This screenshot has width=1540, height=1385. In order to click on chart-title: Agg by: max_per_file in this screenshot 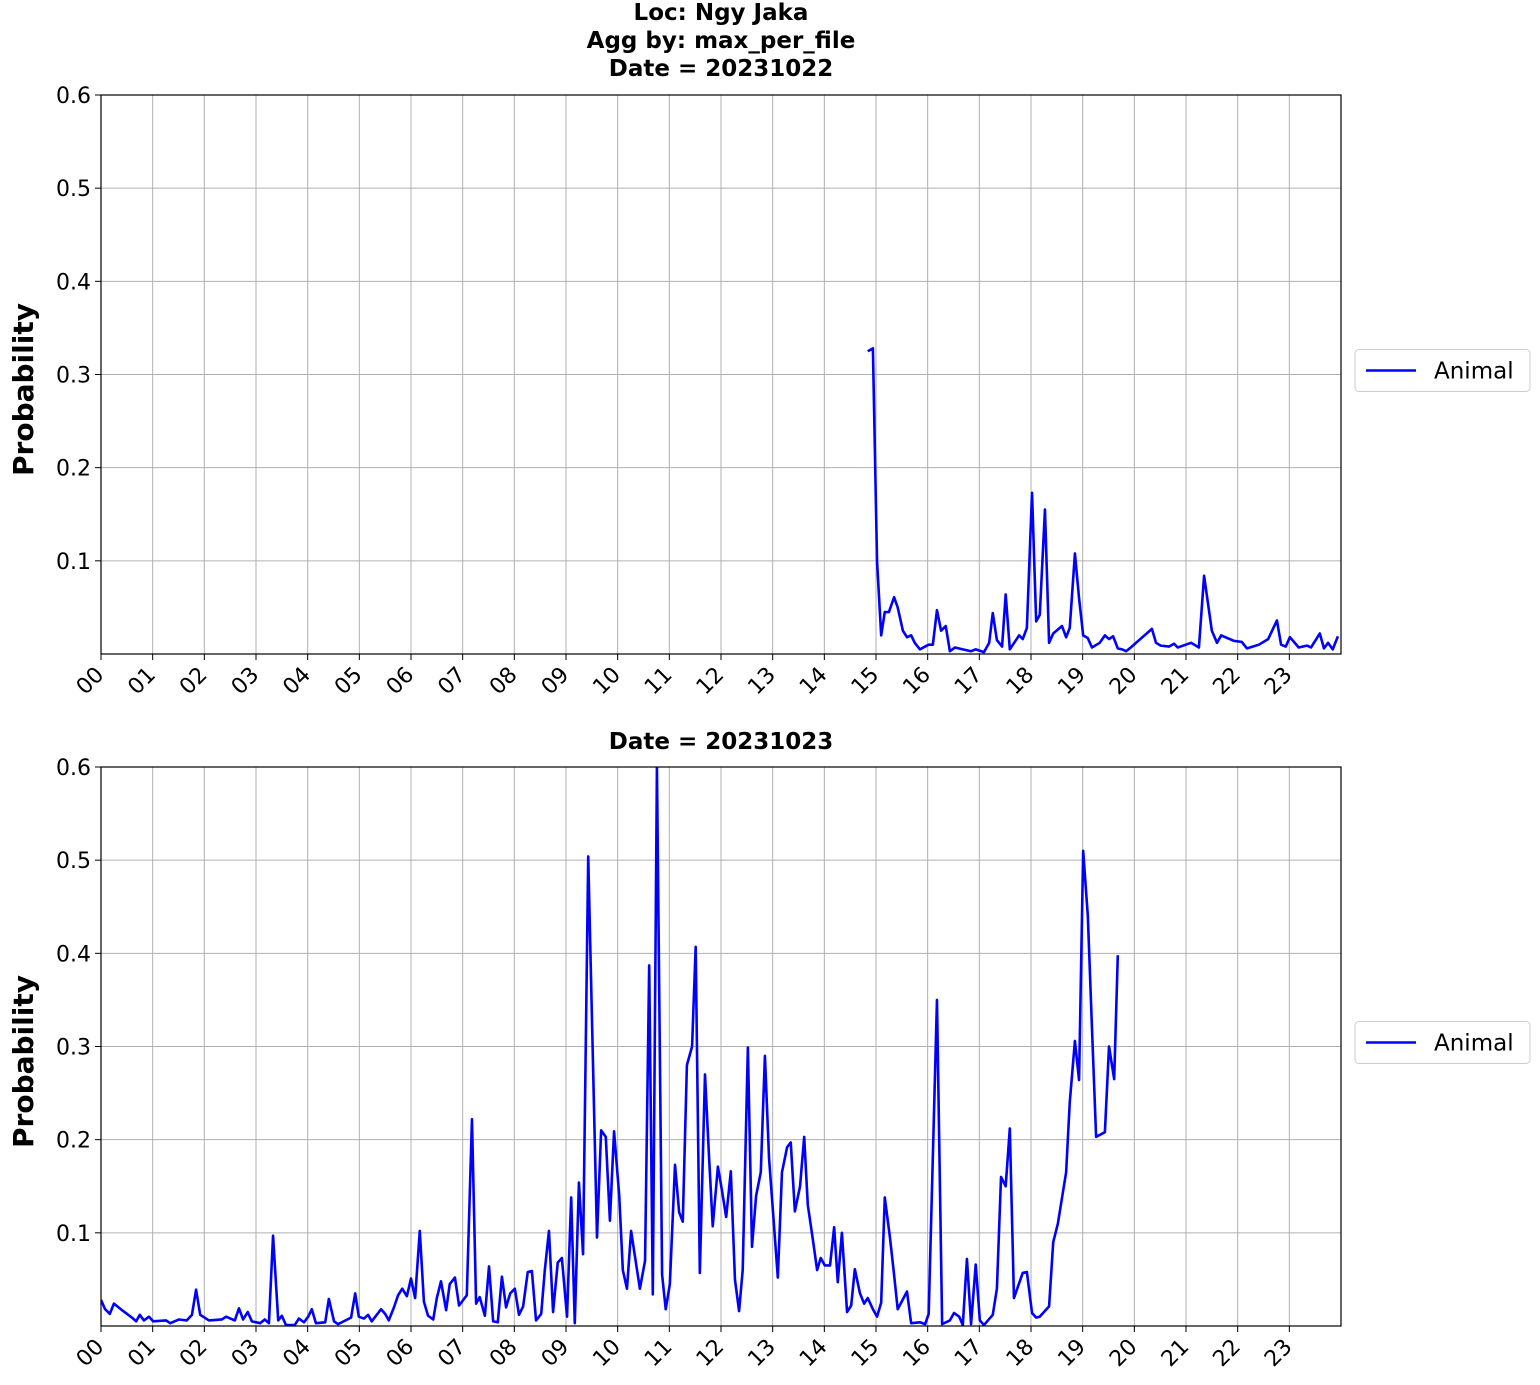, I will do `click(721, 41)`.